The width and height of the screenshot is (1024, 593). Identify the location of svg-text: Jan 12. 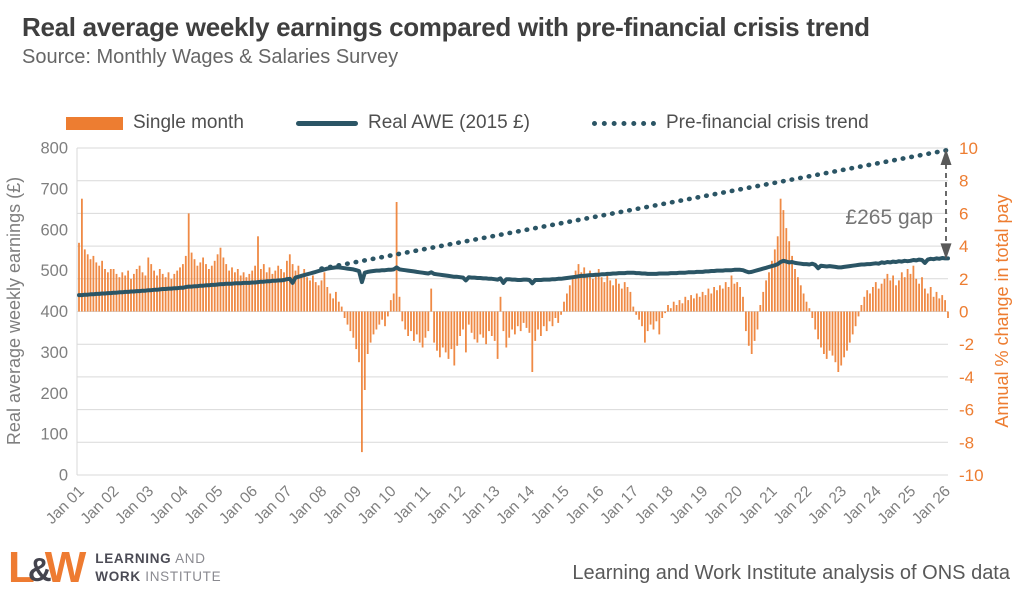
(446, 505).